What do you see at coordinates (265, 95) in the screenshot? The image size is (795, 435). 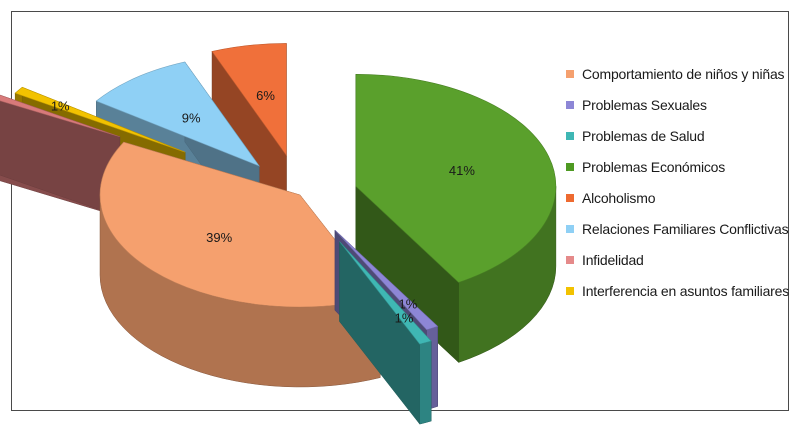 I see `data-label: 6%` at bounding box center [265, 95].